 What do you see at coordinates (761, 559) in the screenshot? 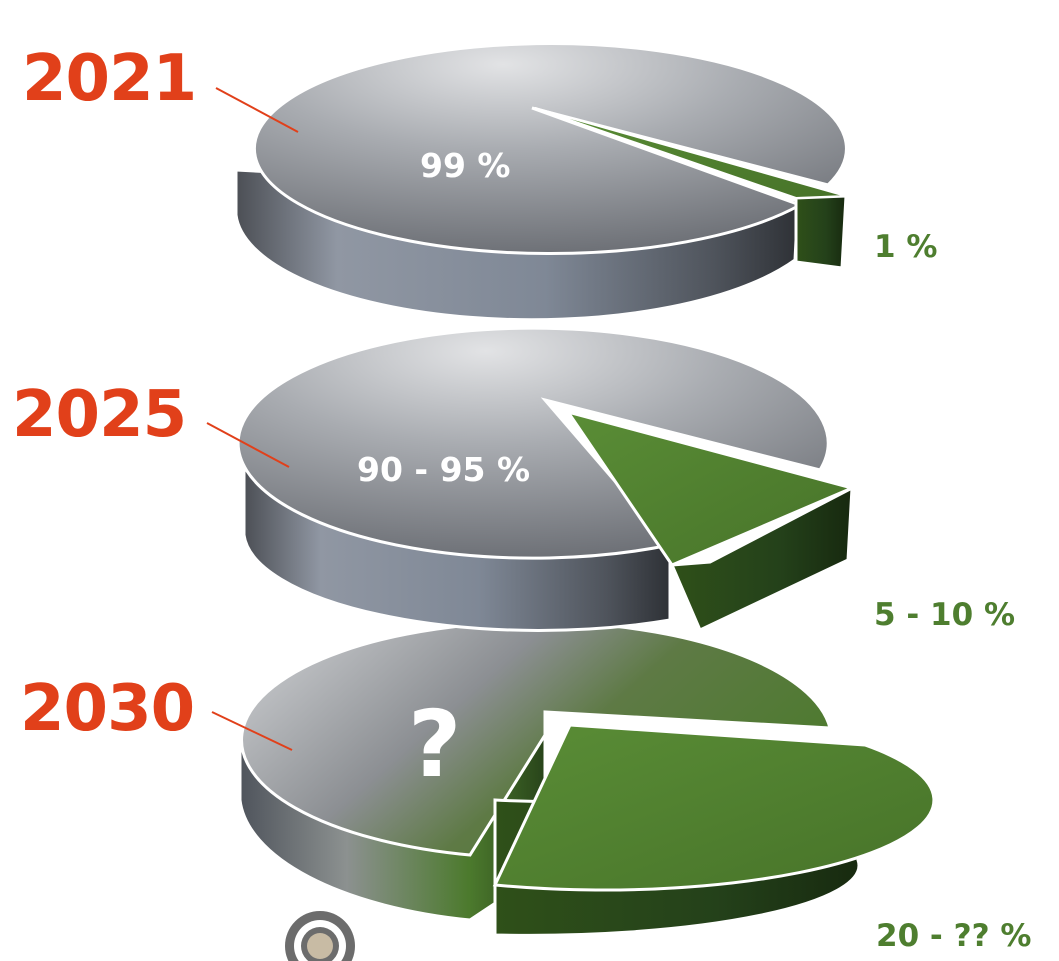
I see `pie-2025-slice-side` at bounding box center [761, 559].